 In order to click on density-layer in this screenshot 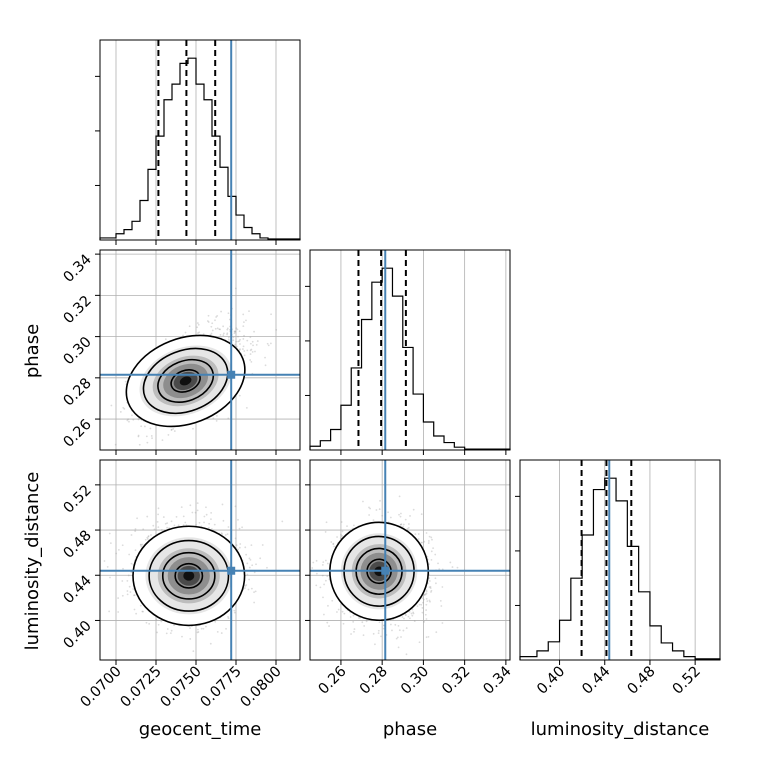, I will do `click(194, 381)`.